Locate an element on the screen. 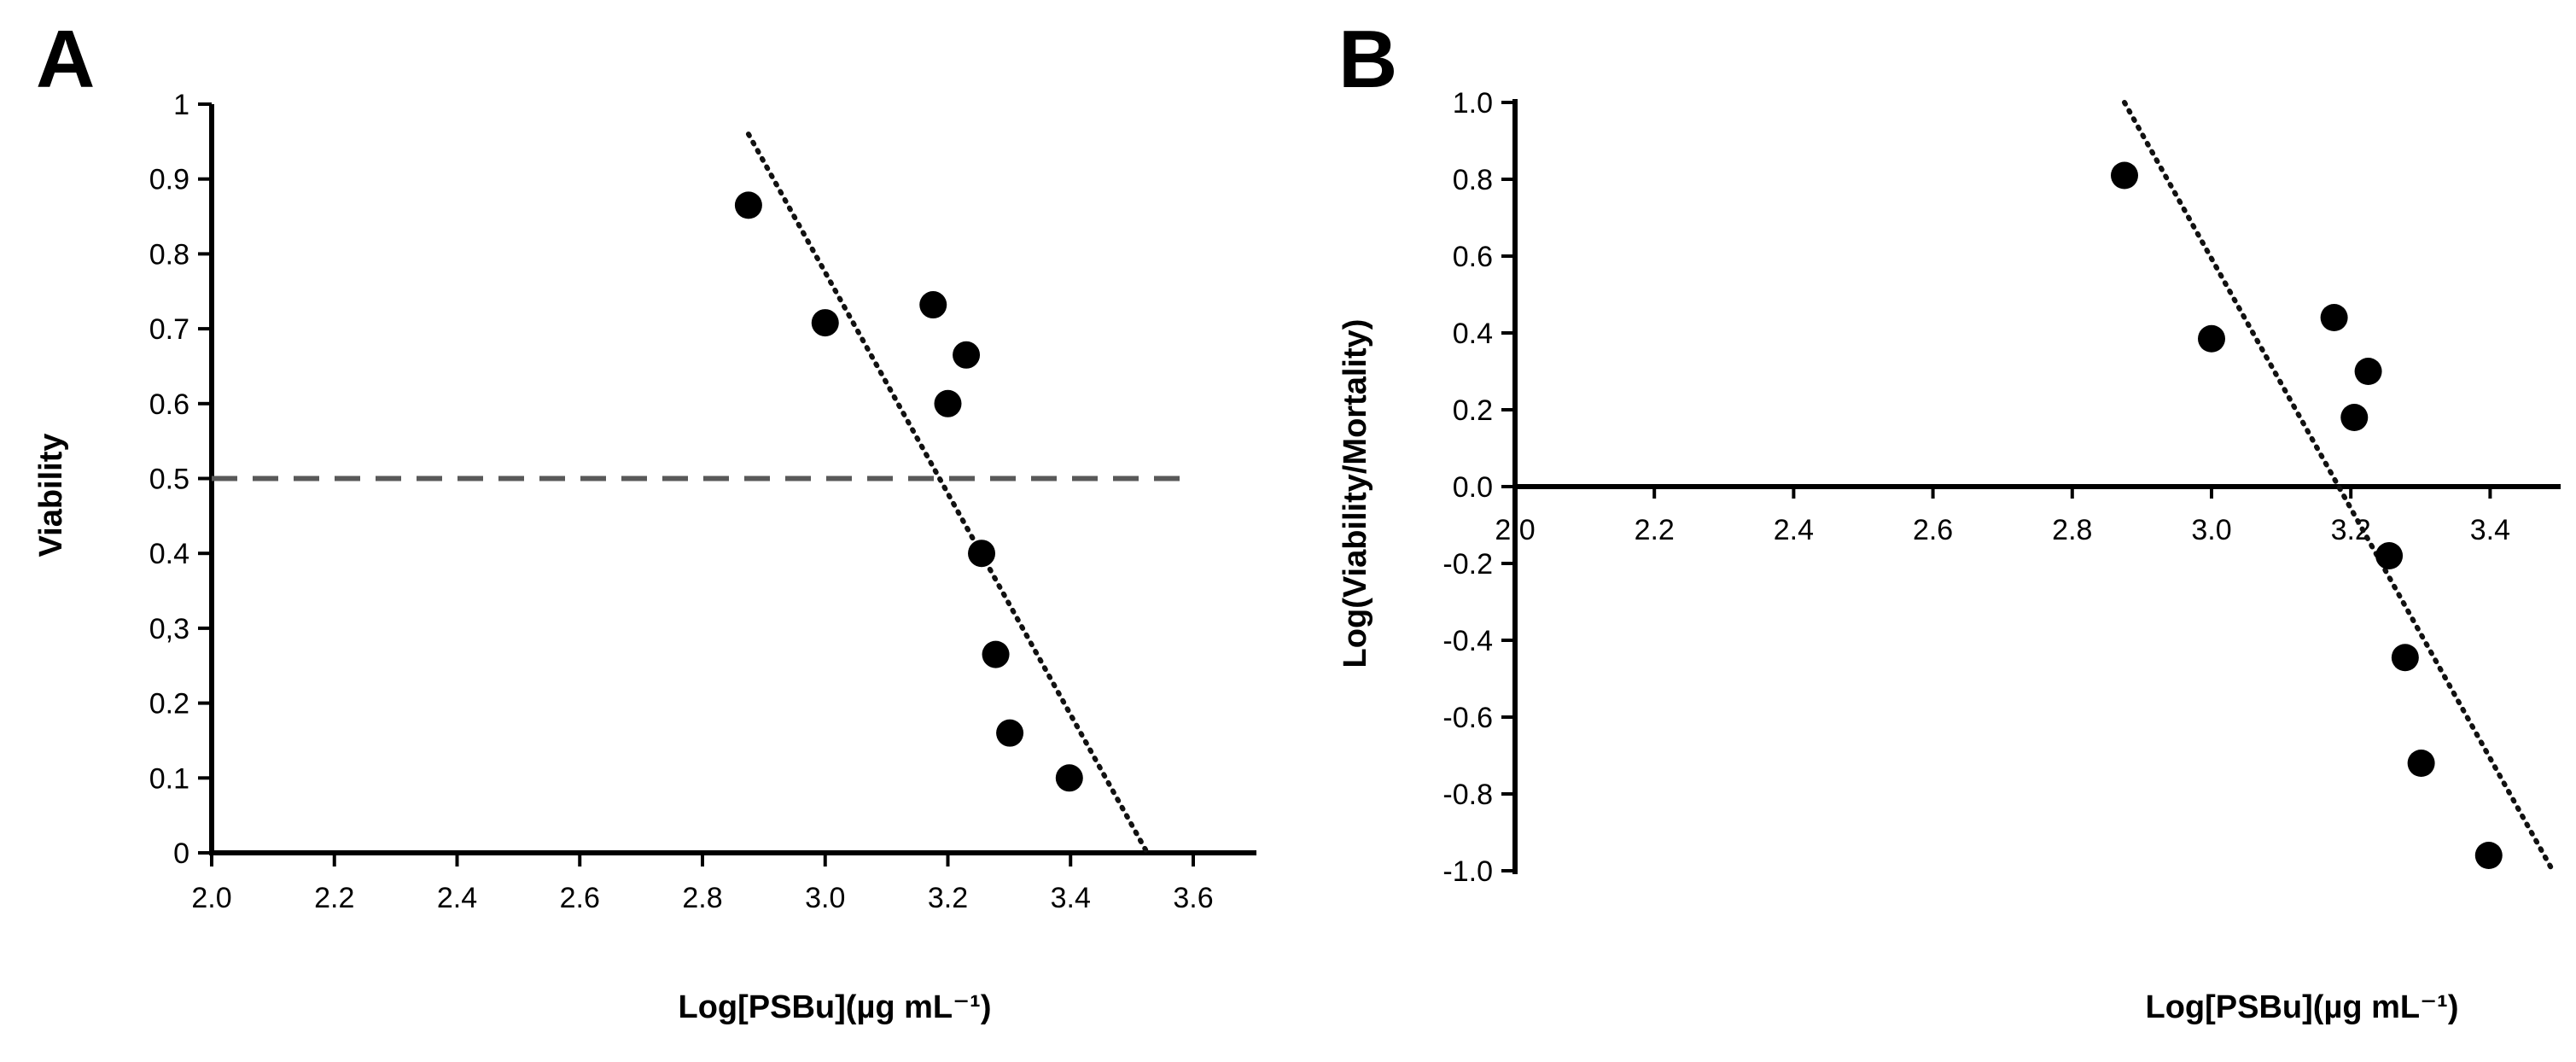 This screenshot has height=1062, width=2576. b-y-tick-label: 0.8 is located at coordinates (1473, 180).